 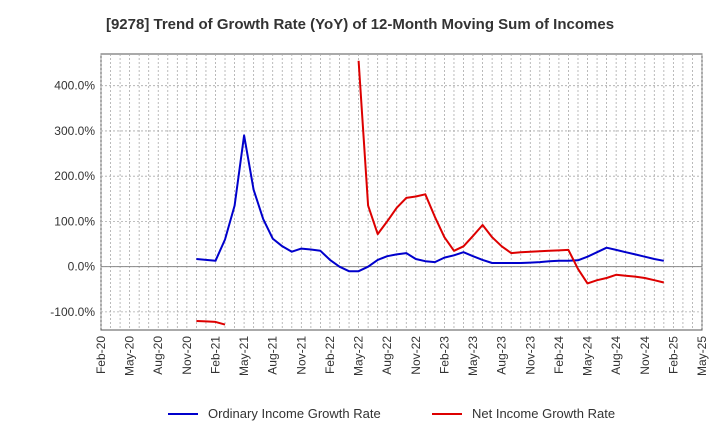 What do you see at coordinates (330, 355) in the screenshot?
I see `x-tick-label: Feb-22` at bounding box center [330, 355].